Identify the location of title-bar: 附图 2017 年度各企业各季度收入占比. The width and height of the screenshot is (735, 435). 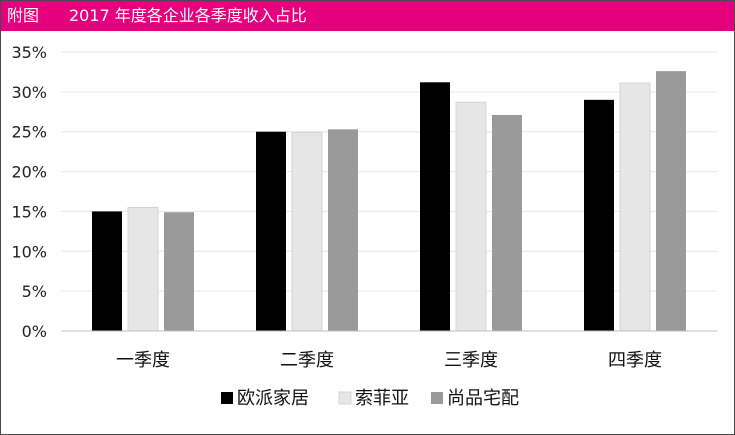
(367, 16).